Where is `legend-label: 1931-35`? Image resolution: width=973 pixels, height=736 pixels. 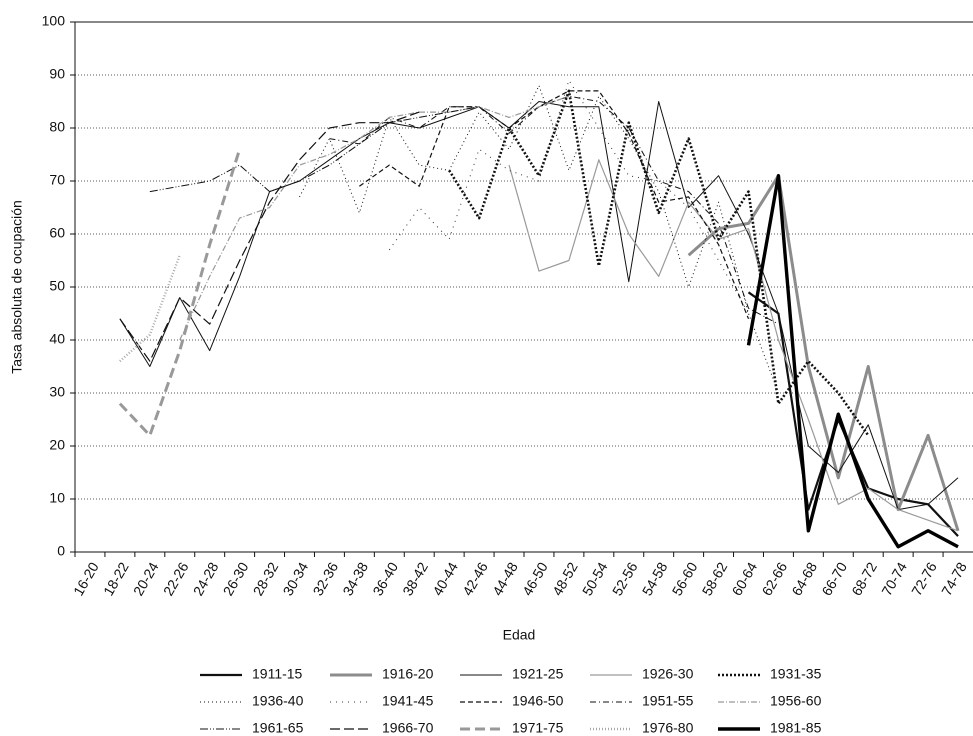 legend-label: 1931-35 is located at coordinates (796, 674).